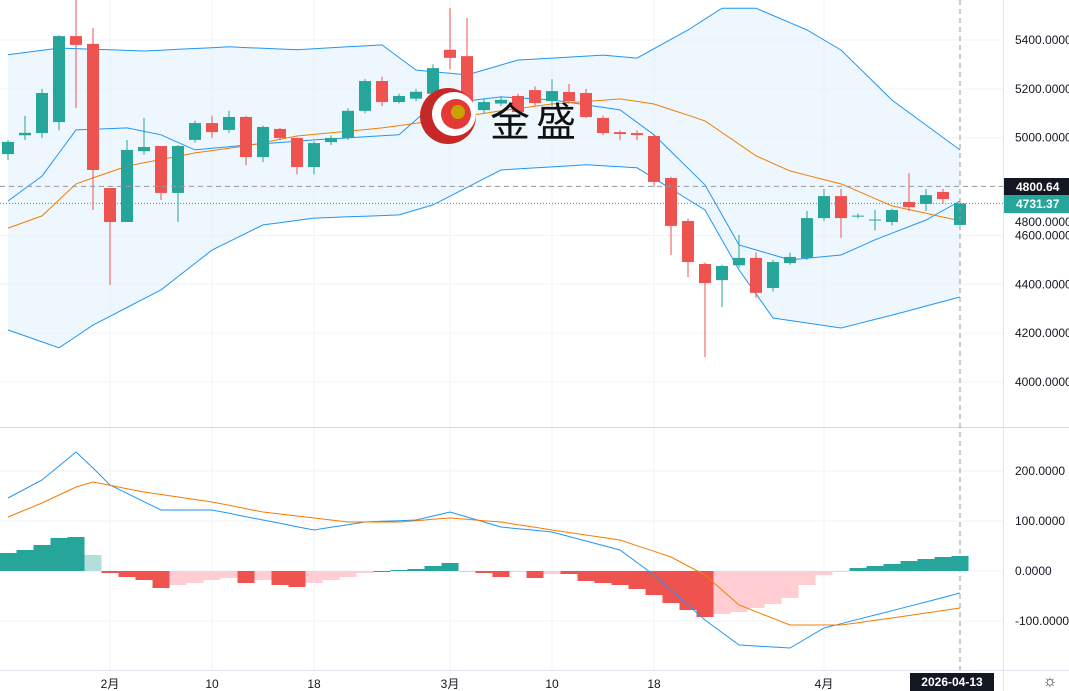 The image size is (1069, 691). What do you see at coordinates (1050, 681) in the screenshot?
I see `settings-gear-icon: ☼` at bounding box center [1050, 681].